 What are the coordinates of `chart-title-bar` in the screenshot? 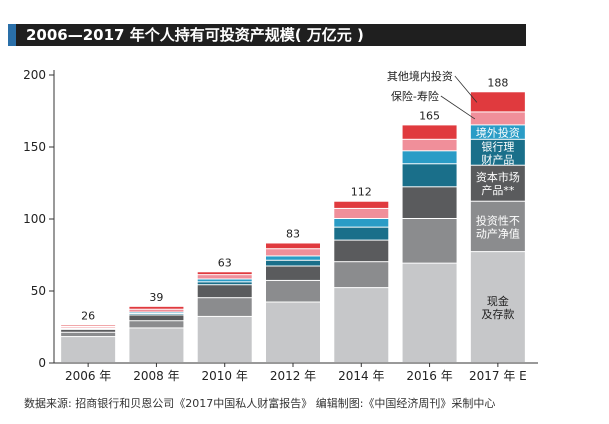 It's located at (267, 35).